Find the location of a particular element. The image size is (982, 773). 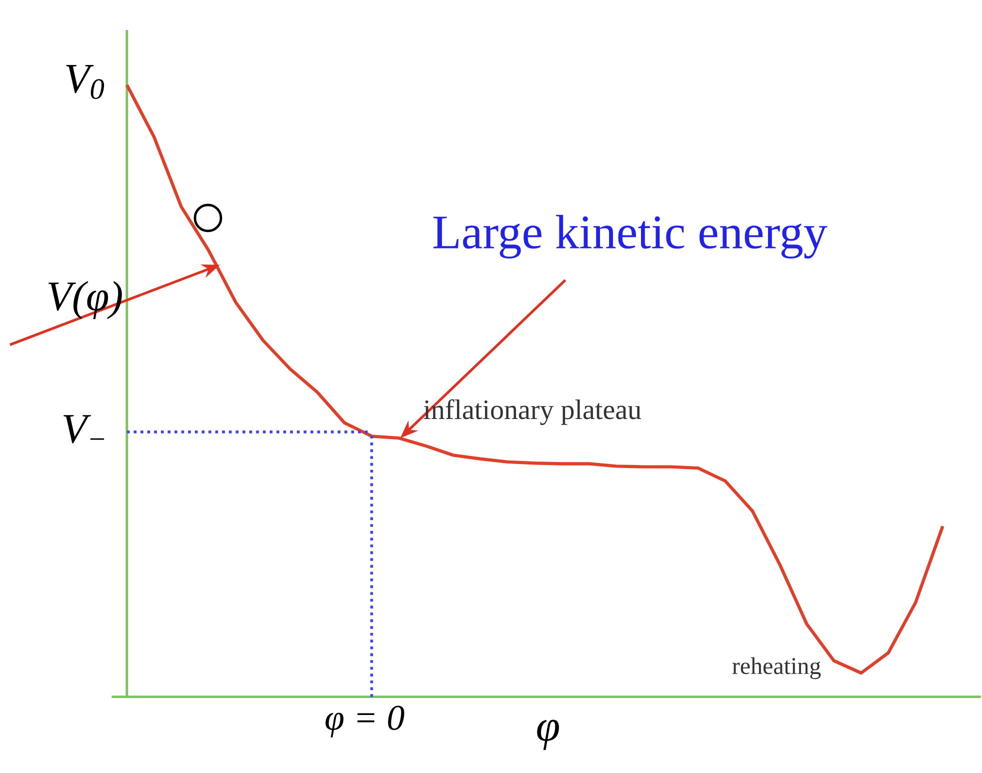

annotation: V(φ) is located at coordinates (85, 300).